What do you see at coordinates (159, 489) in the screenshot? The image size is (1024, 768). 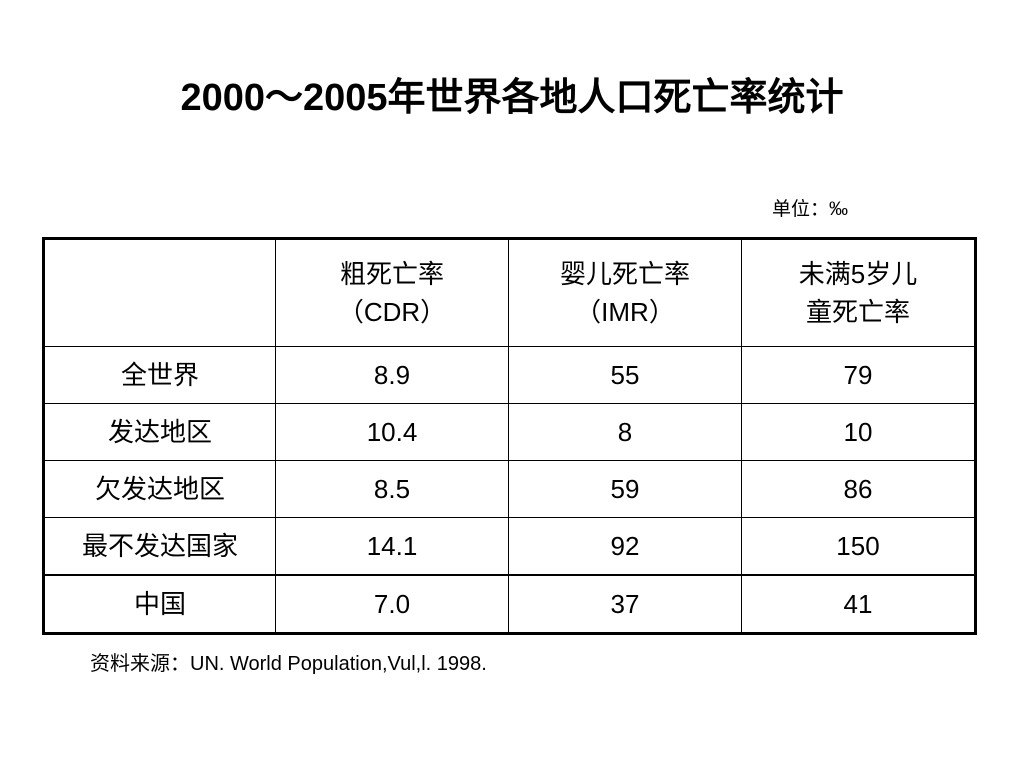 I see `row-label: 欠发达地区` at bounding box center [159, 489].